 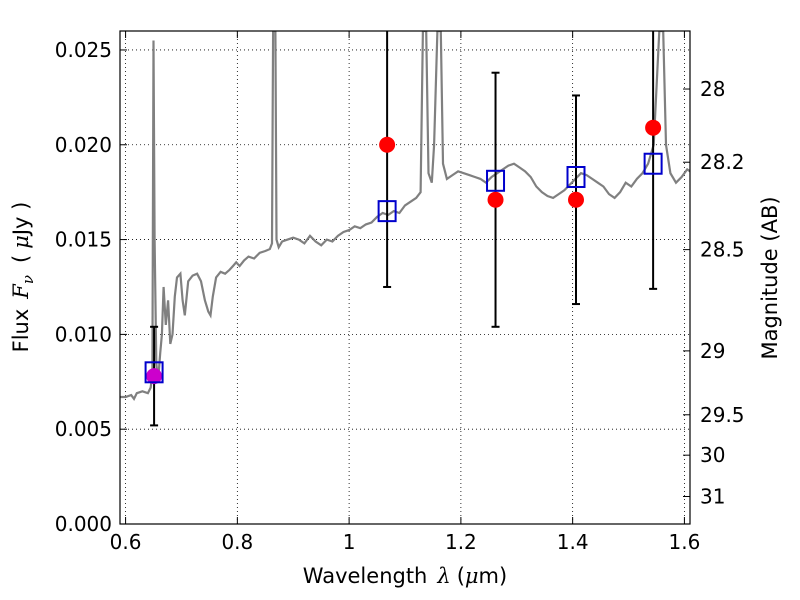 What do you see at coordinates (712, 351) in the screenshot?
I see `y2-tick-label: 29` at bounding box center [712, 351].